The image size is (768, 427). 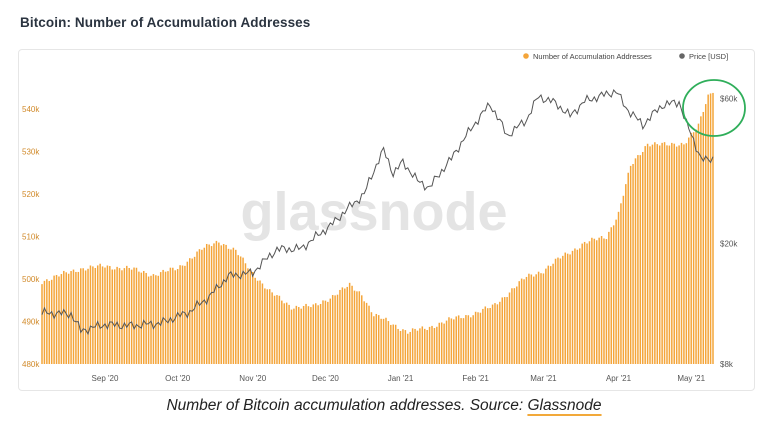 I want to click on y-left-tick-label: 520k, so click(x=31, y=194).